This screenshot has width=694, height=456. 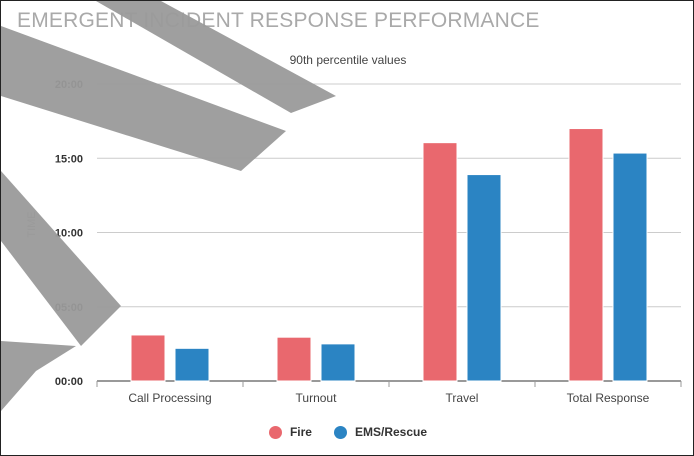 I want to click on x-tick-label: Call Processing, so click(x=169, y=398).